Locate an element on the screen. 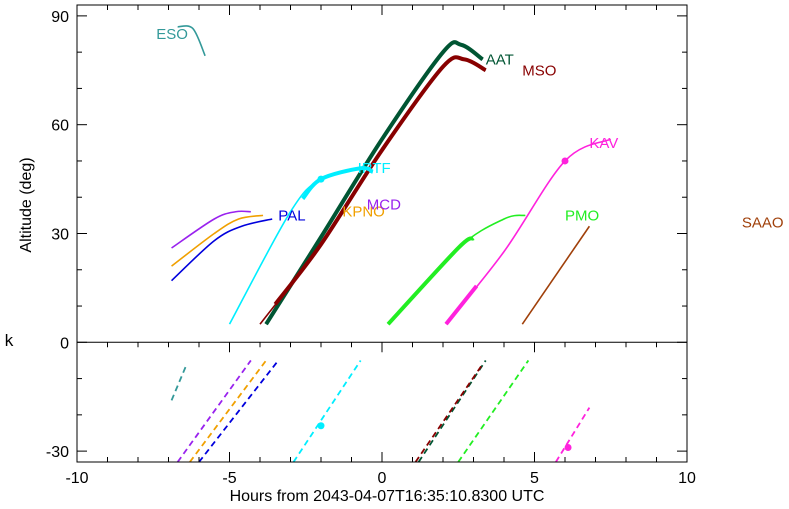 Image resolution: width=789 pixels, height=509 pixels. eso-lower-dashed-line is located at coordinates (179, 382).